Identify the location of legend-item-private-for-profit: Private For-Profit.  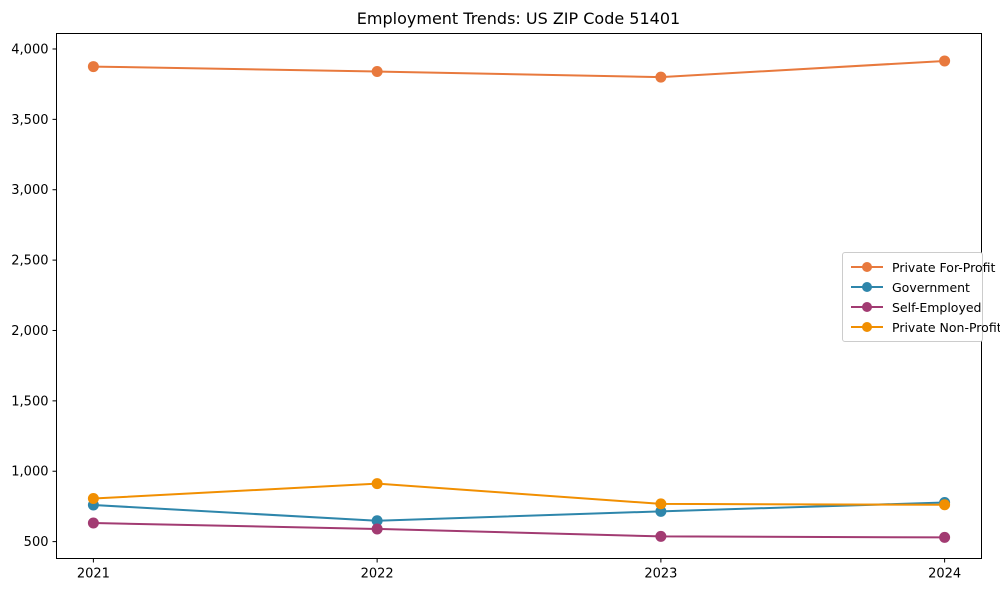
(922, 267).